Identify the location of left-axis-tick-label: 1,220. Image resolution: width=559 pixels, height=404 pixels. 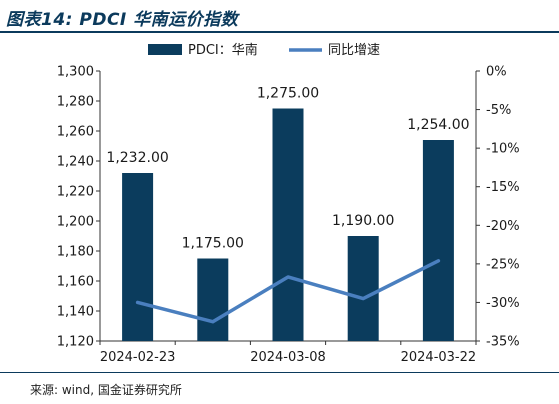
(75, 192).